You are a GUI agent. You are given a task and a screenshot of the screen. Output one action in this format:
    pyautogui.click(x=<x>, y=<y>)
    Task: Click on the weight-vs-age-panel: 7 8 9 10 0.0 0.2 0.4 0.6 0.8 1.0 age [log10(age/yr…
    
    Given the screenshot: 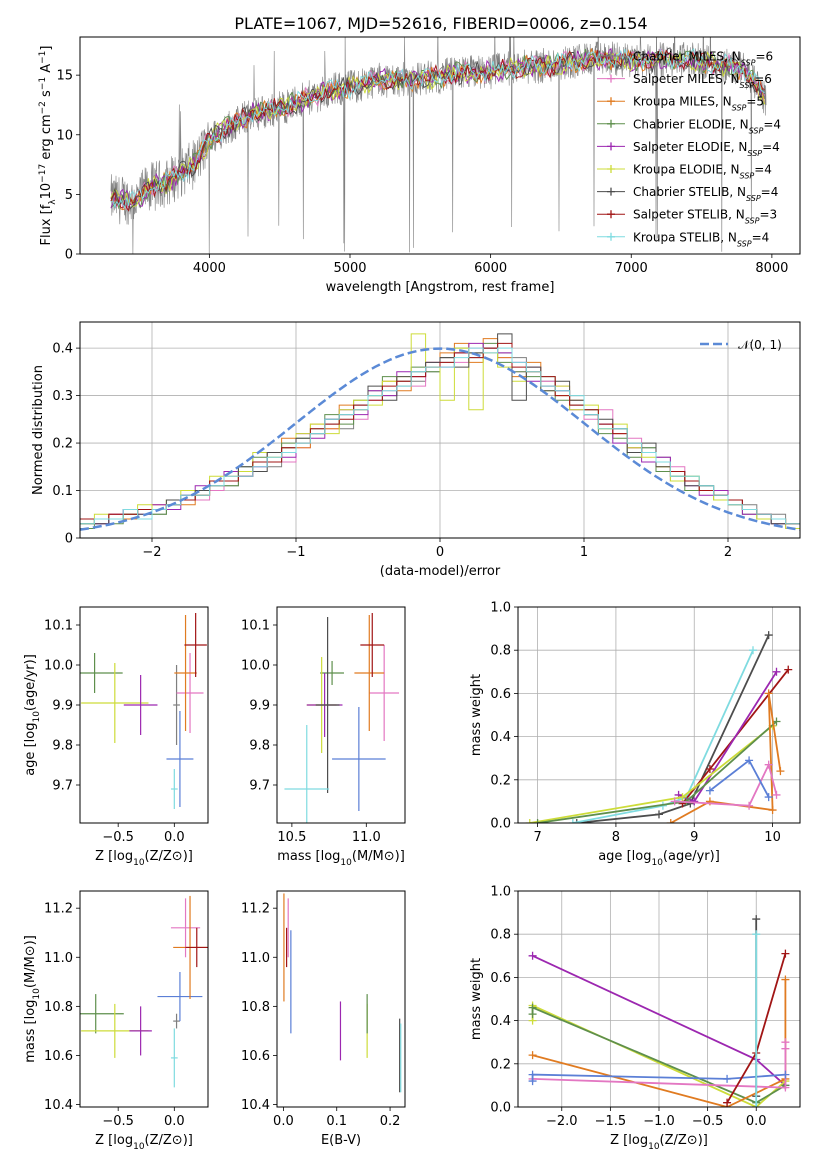 What is the action you would take?
    pyautogui.click(x=635, y=734)
    